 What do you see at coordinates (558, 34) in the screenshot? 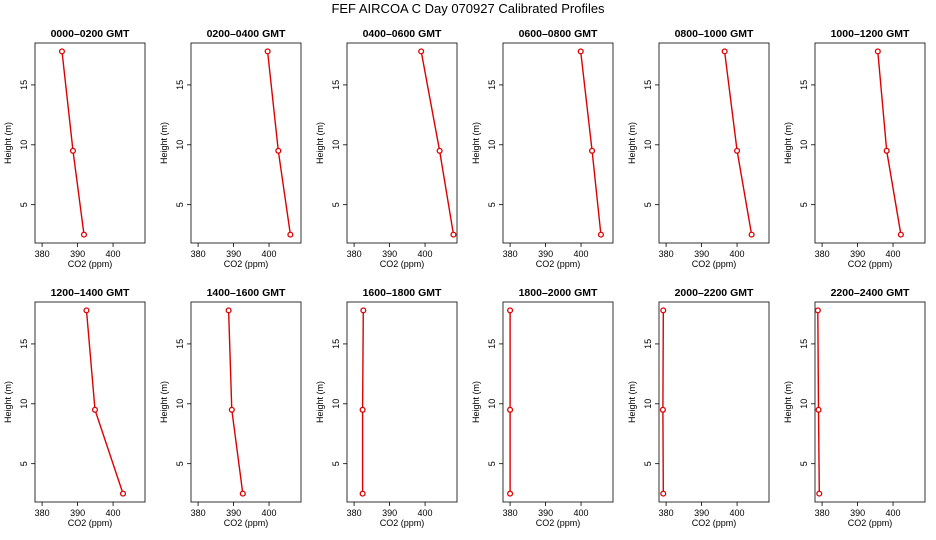
I see `panel-title: 0600–0800 GMT` at bounding box center [558, 34].